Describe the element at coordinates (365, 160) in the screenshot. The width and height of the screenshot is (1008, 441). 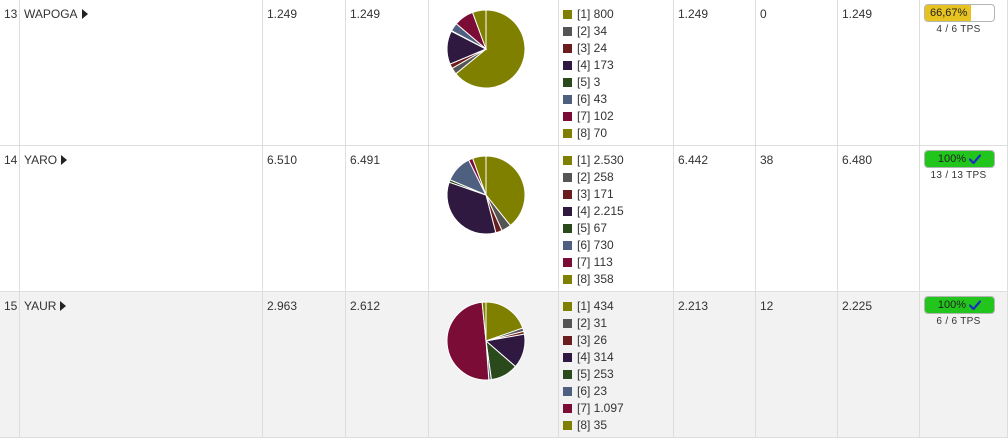
I see `value-2: 6.491` at that location.